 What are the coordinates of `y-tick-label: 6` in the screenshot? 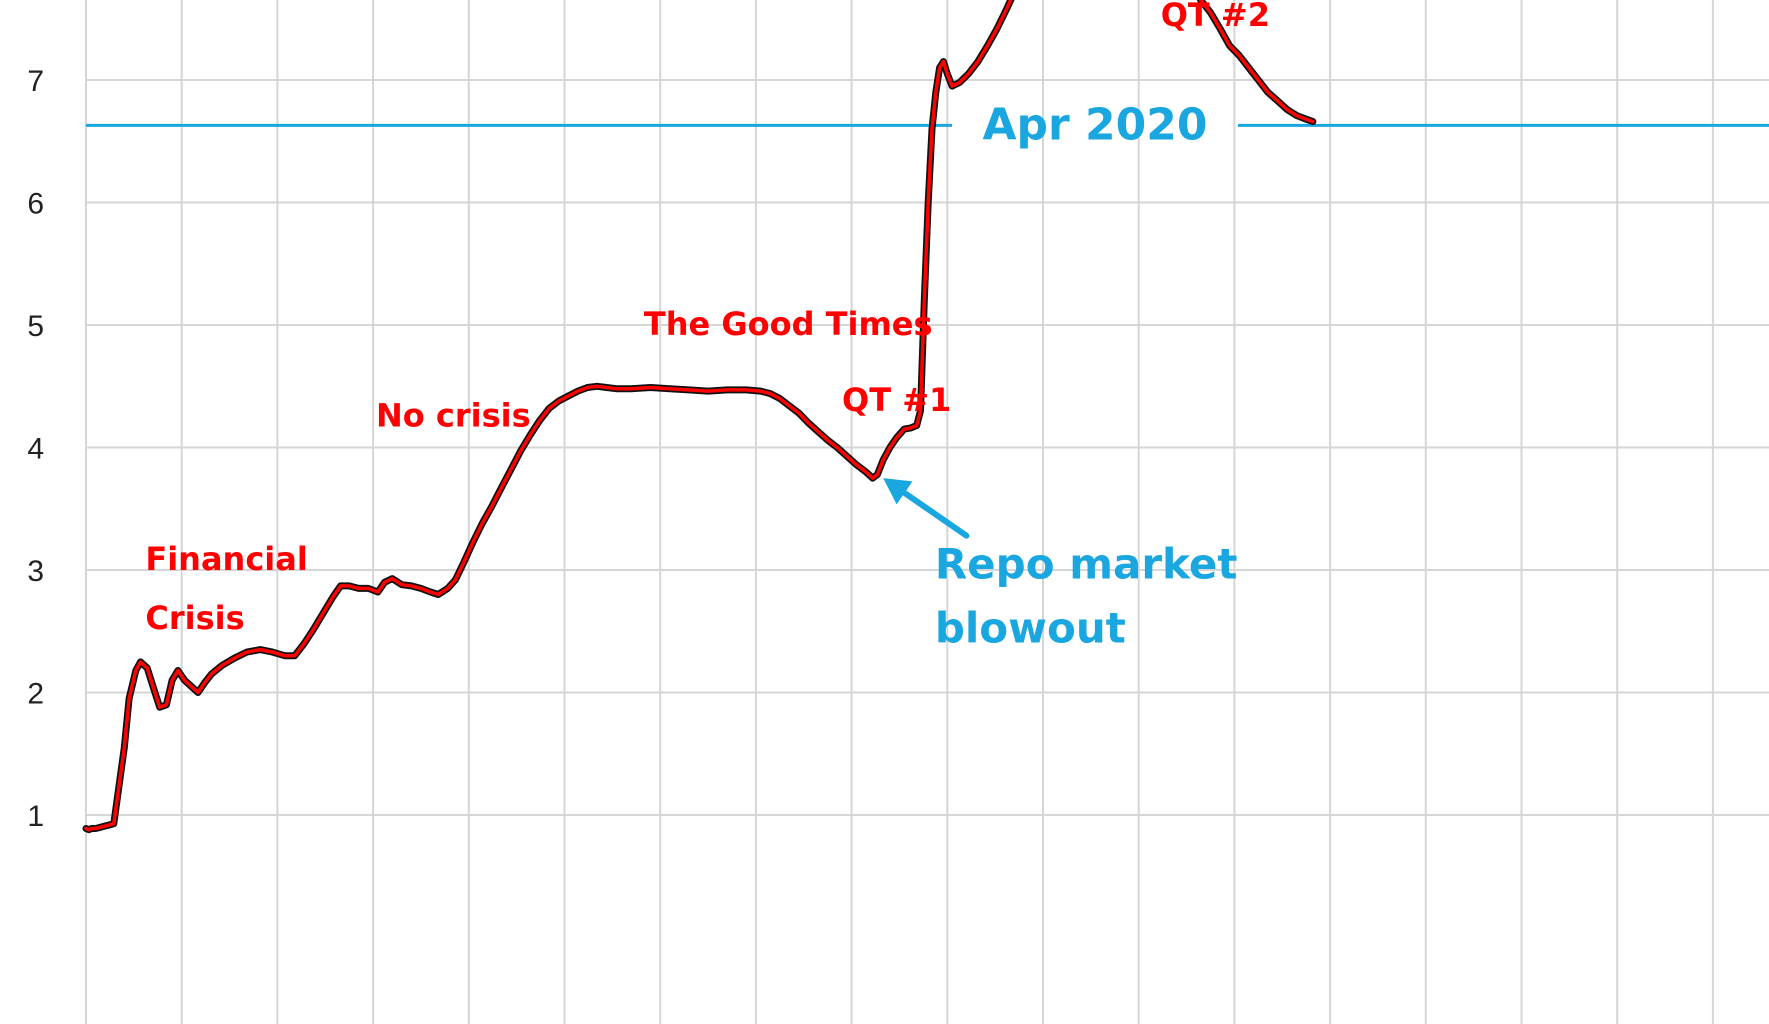 It's located at (35, 204).